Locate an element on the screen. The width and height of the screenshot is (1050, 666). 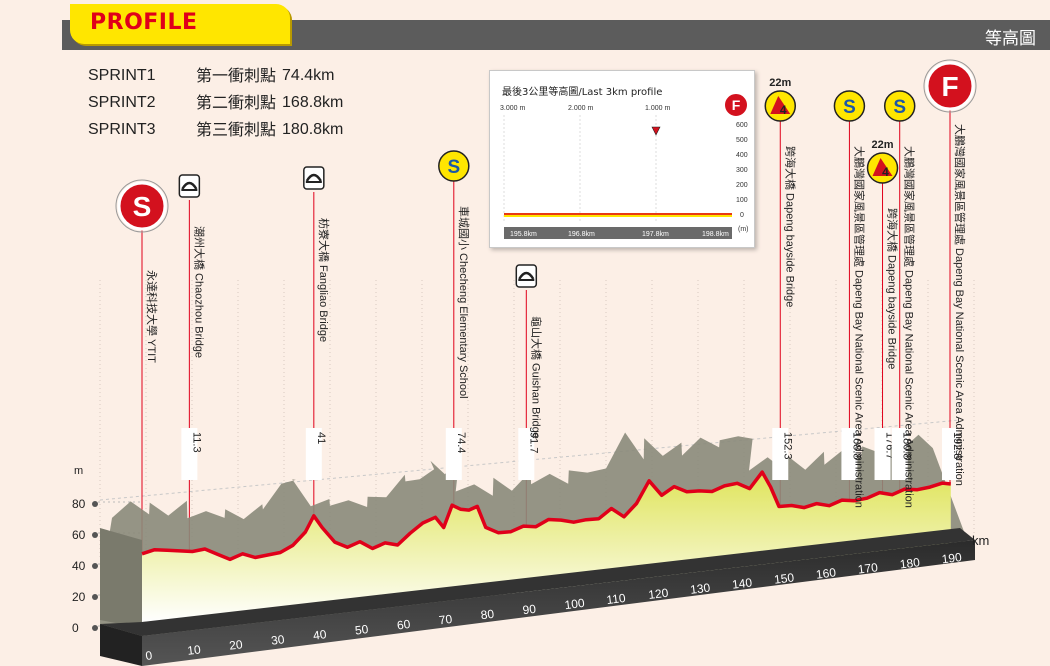
start-icon-ring is located at coordinates (142, 206).